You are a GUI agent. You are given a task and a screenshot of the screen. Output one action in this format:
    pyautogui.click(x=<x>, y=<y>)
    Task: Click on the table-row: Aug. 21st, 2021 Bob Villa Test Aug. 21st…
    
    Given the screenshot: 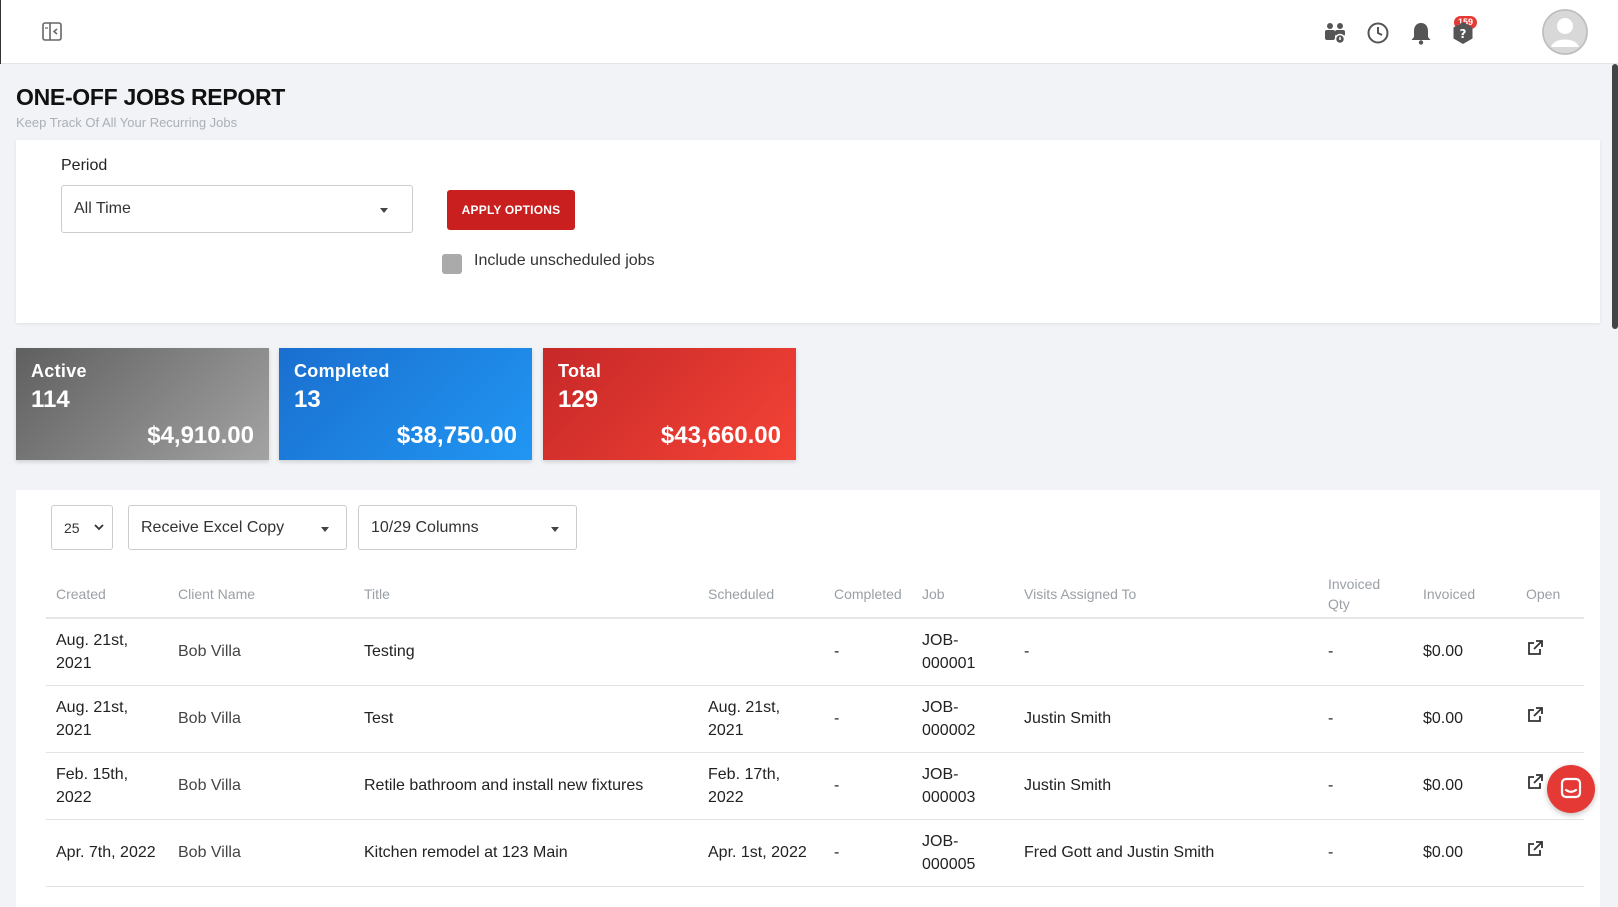 What is the action you would take?
    pyautogui.click(x=815, y=719)
    